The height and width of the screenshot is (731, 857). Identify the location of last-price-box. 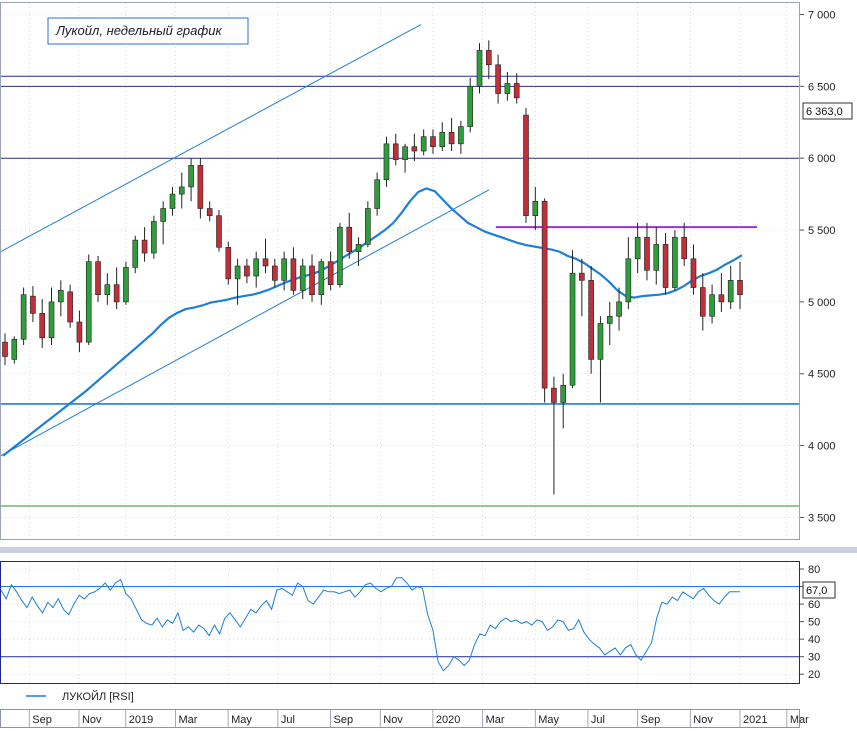
(827, 111).